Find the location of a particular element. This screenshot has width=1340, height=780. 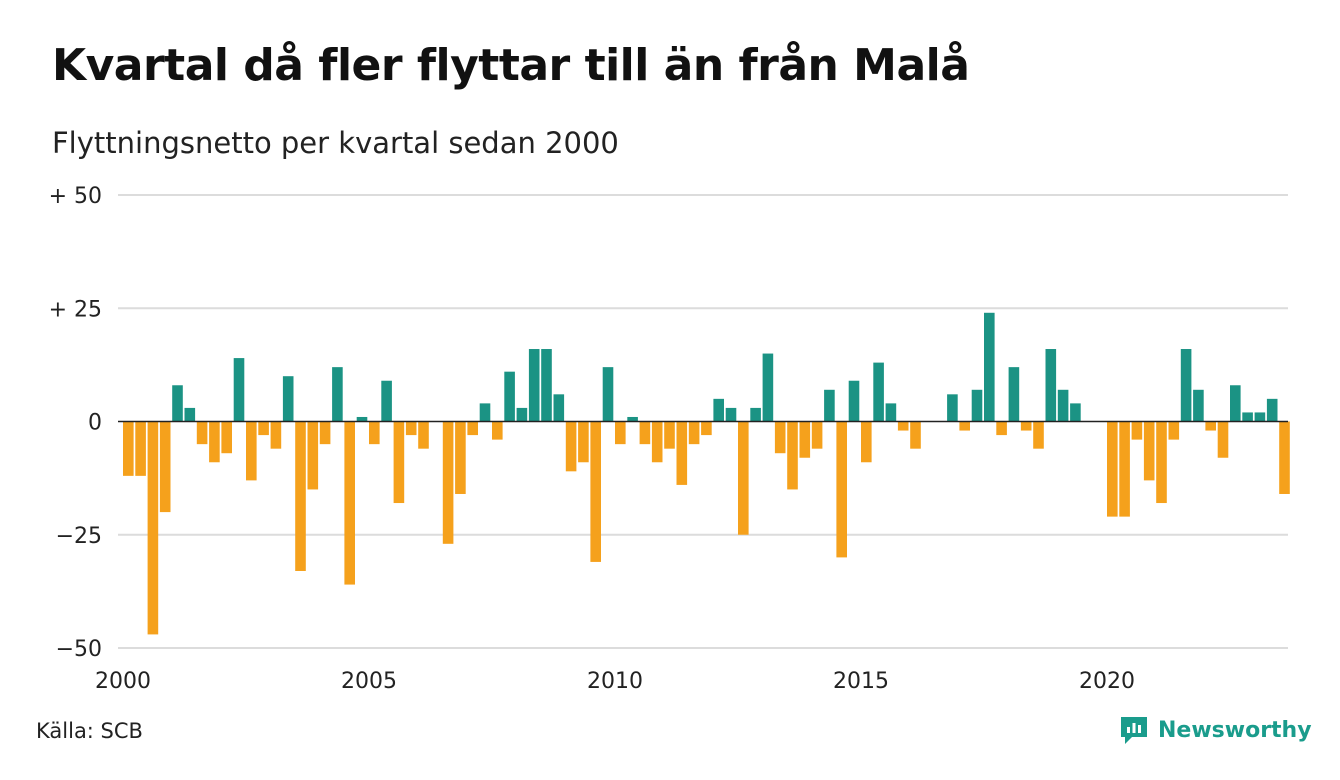

y-tick-label: −50 is located at coordinates (79, 649).